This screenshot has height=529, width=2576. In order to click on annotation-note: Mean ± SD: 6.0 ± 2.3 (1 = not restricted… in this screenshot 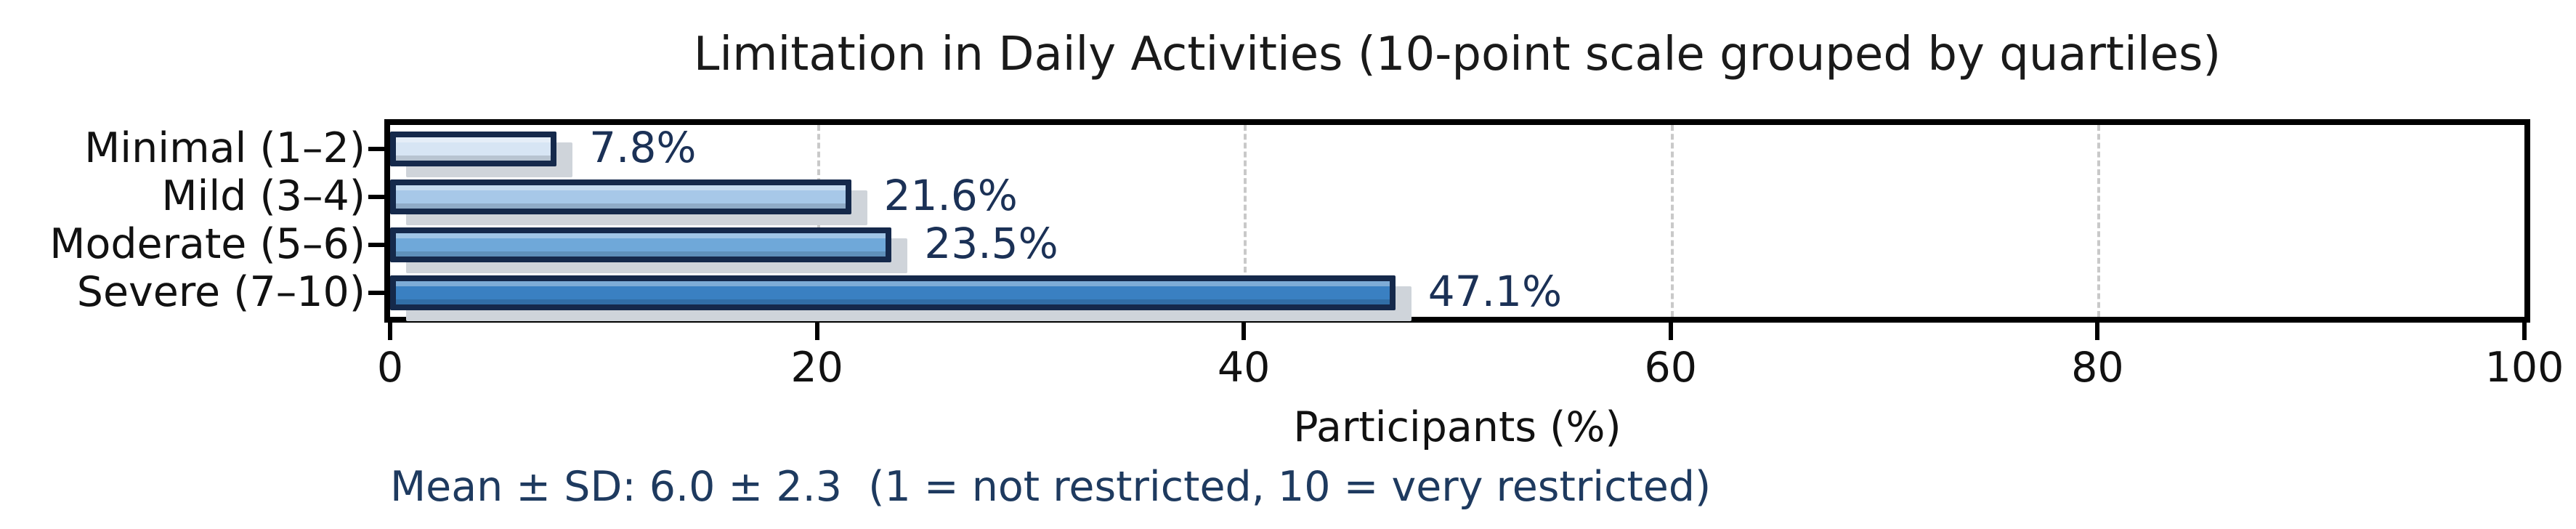, I will do `click(1051, 487)`.